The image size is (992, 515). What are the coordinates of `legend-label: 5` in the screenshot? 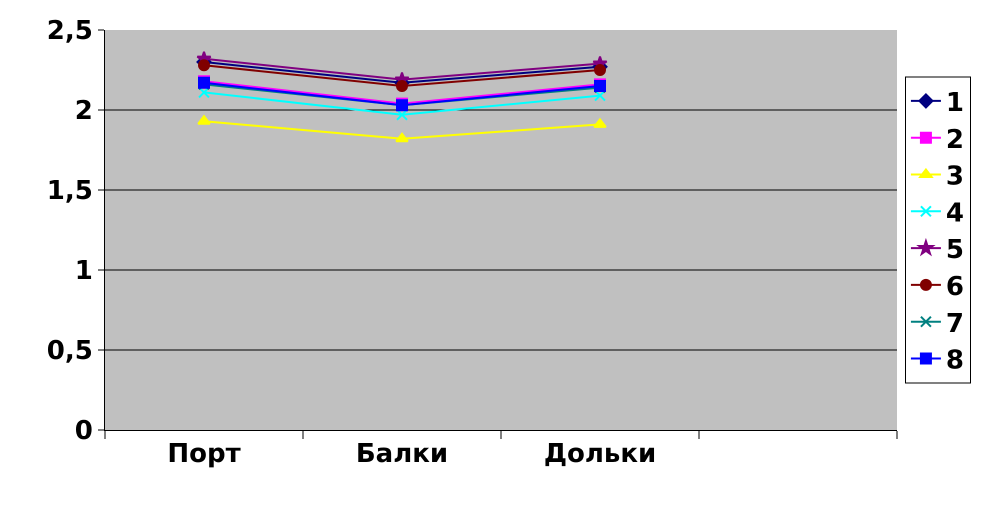 It's located at (955, 250).